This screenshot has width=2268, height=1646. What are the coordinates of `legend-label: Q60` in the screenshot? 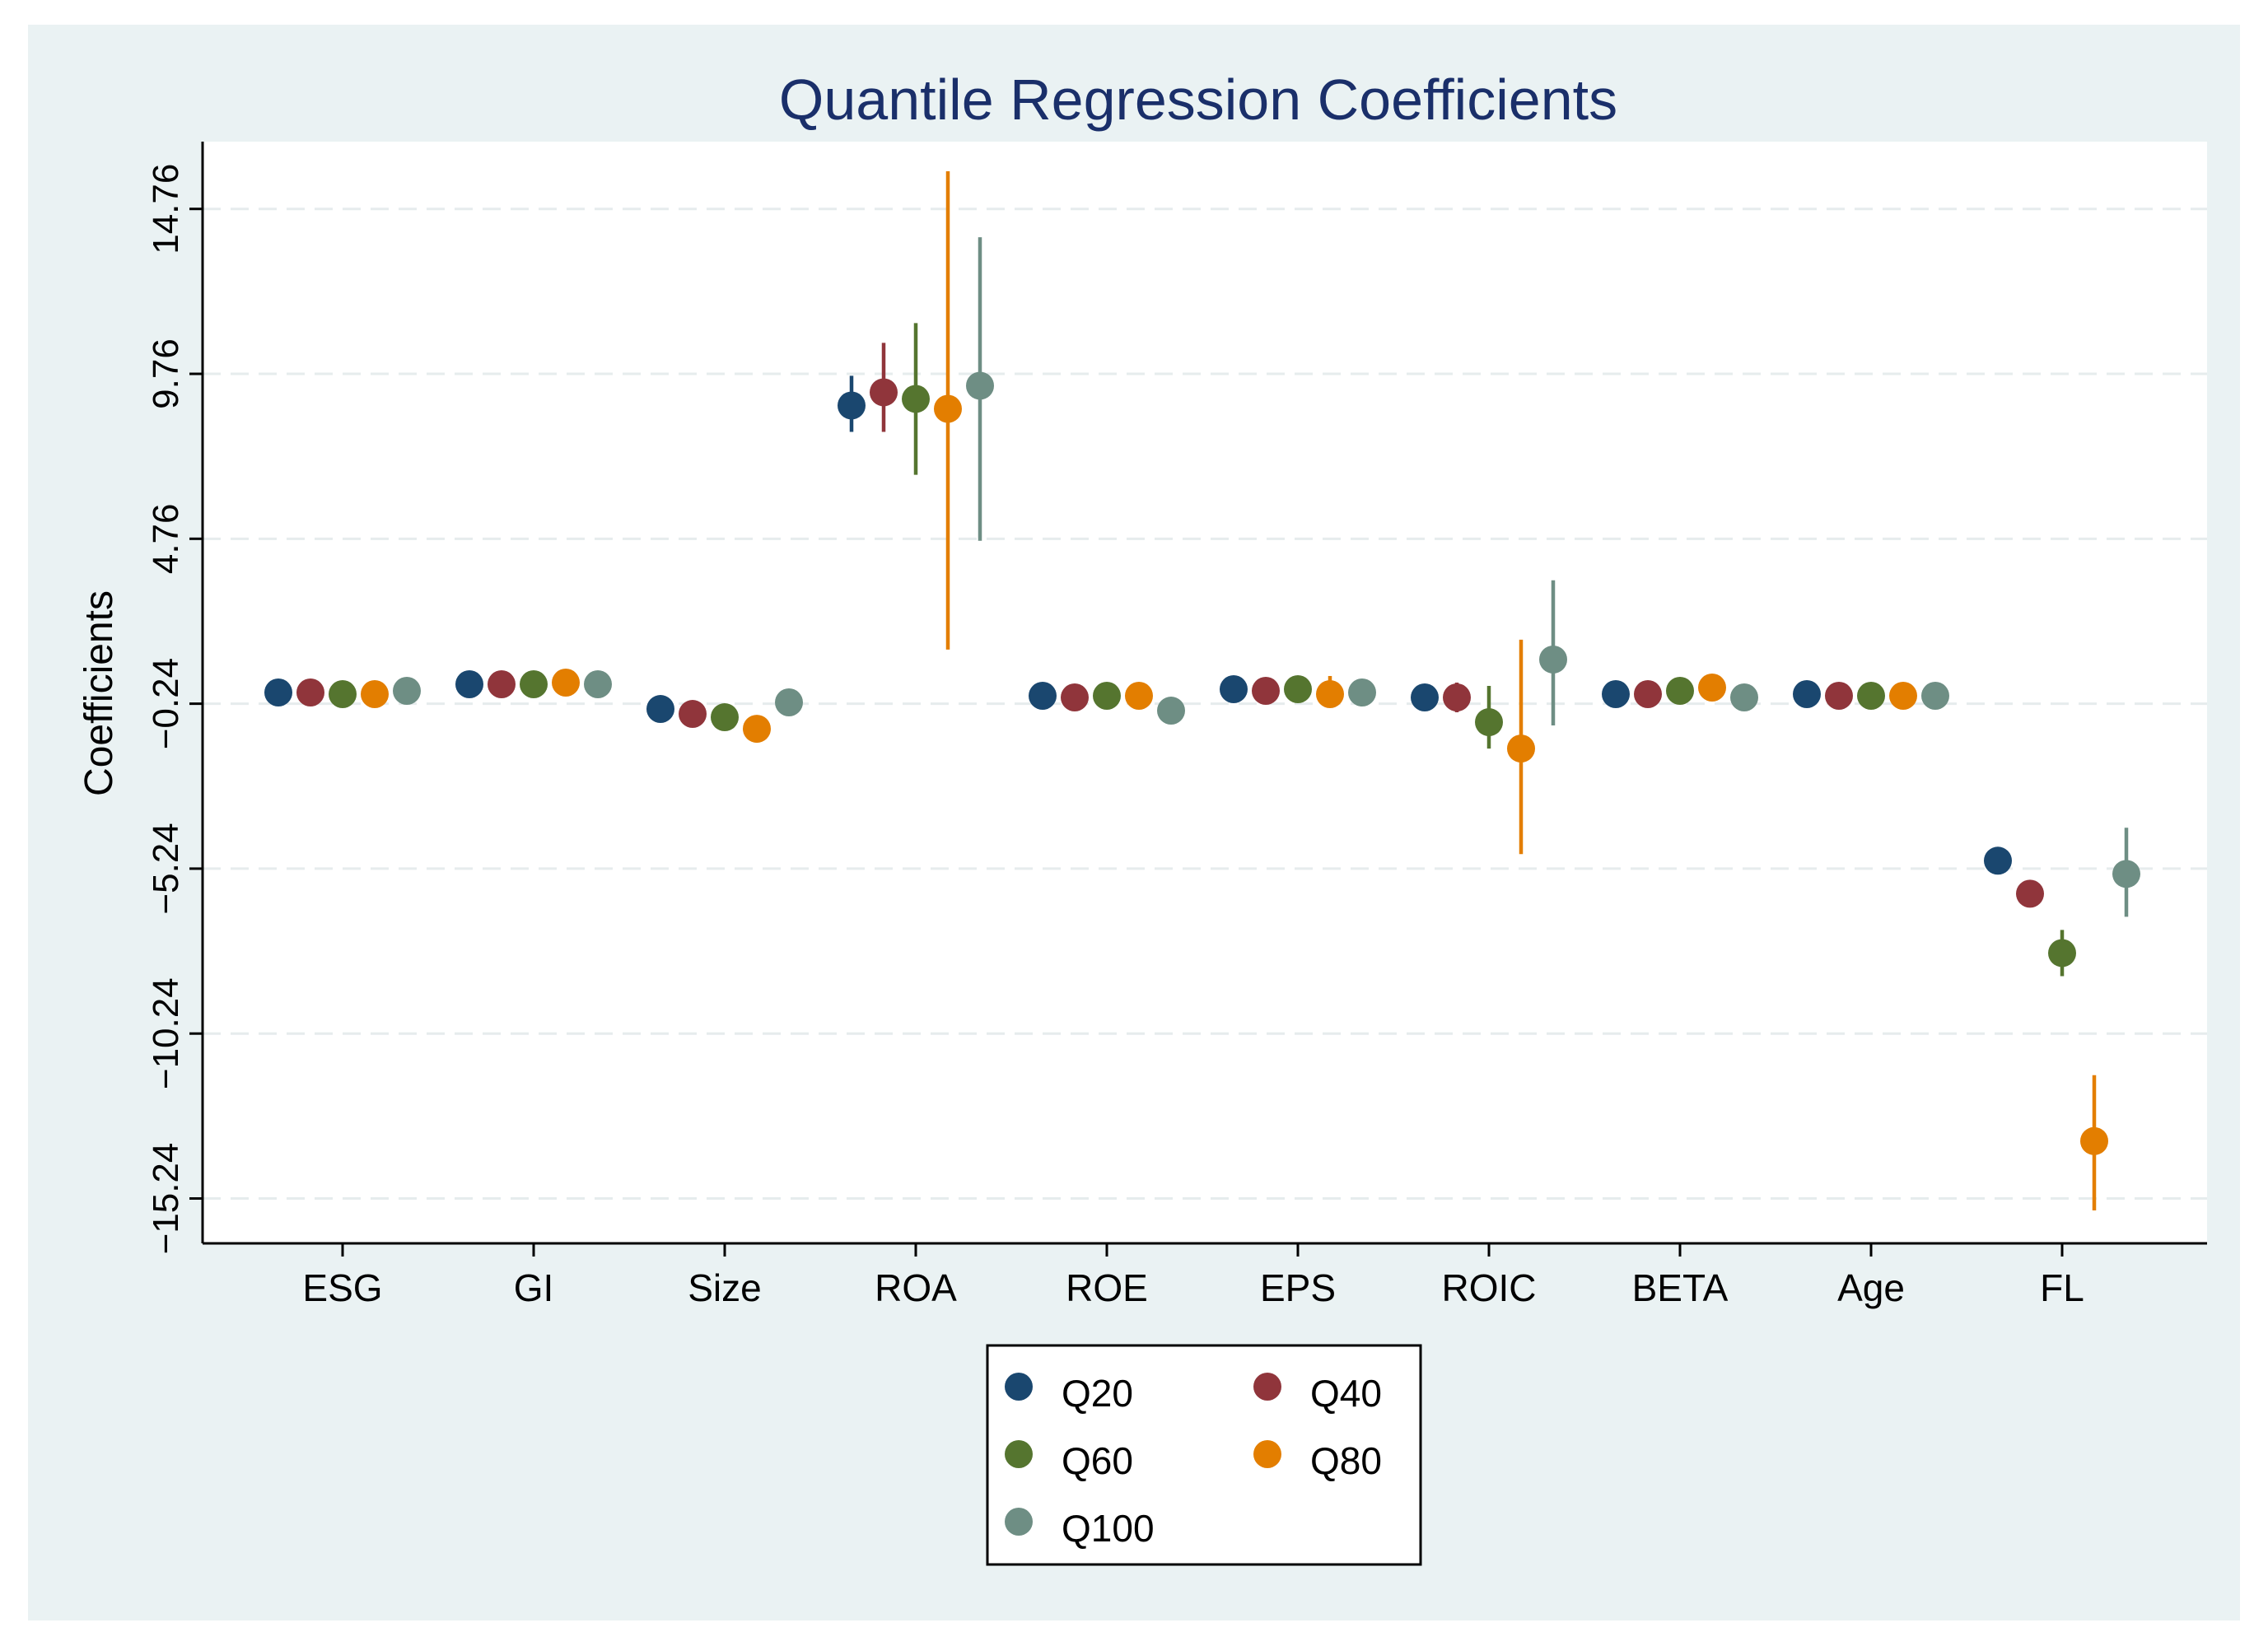 It's located at (1097, 1460).